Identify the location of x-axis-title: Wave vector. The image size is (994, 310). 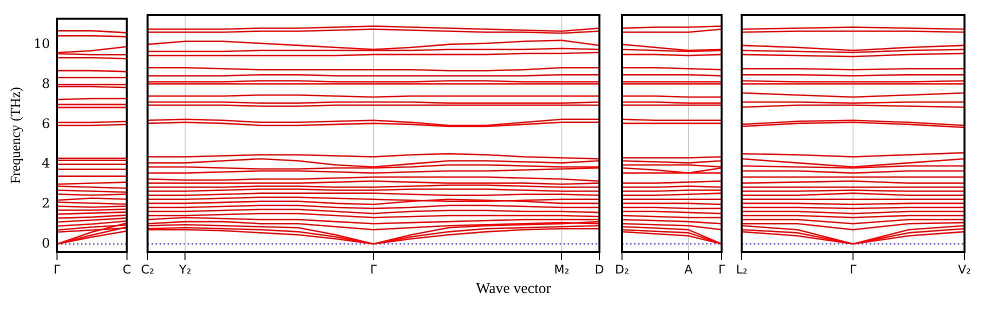
(513, 289).